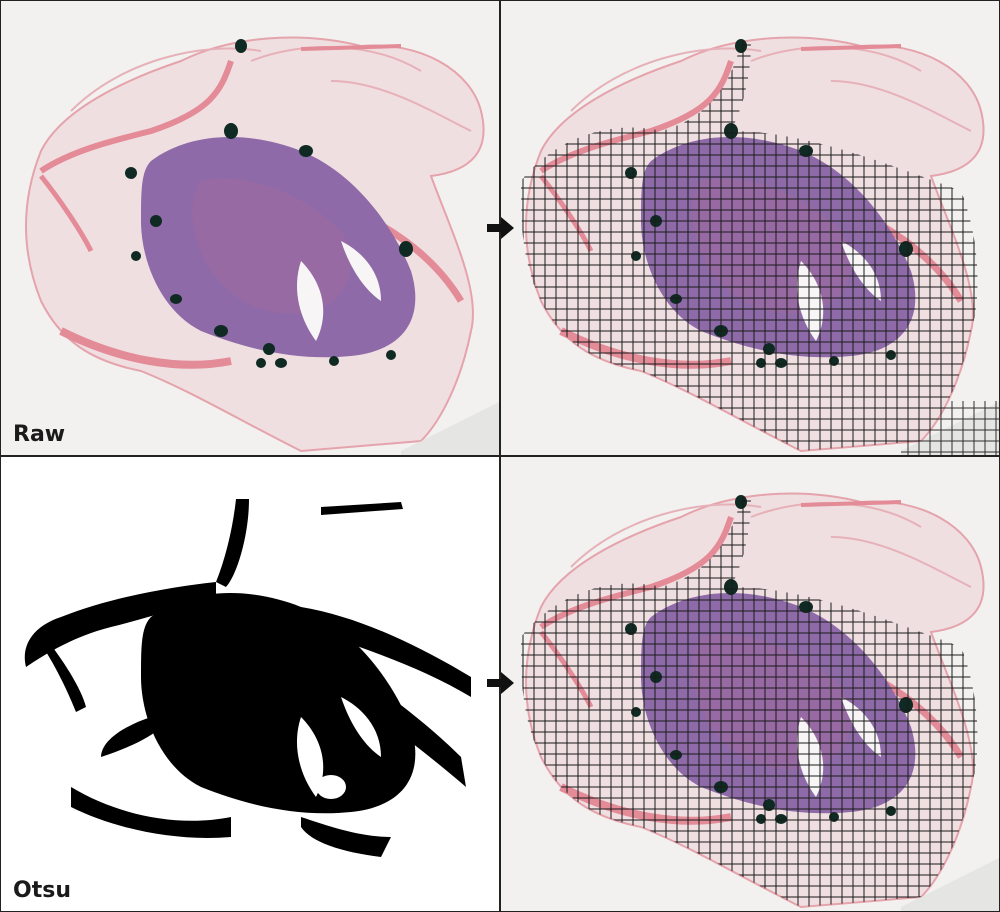 The height and width of the screenshot is (912, 1000). I want to click on raw-label: Raw, so click(39, 434).